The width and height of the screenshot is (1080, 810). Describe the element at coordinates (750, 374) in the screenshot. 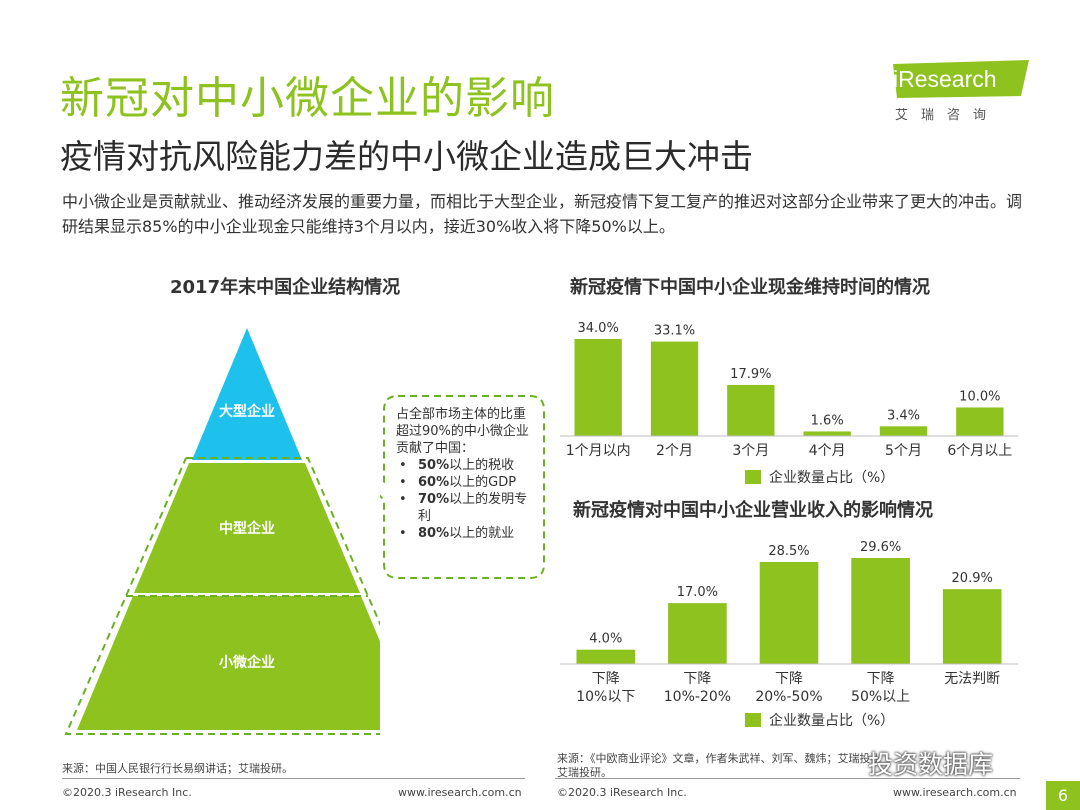

I see `data-label: 17.9%` at that location.